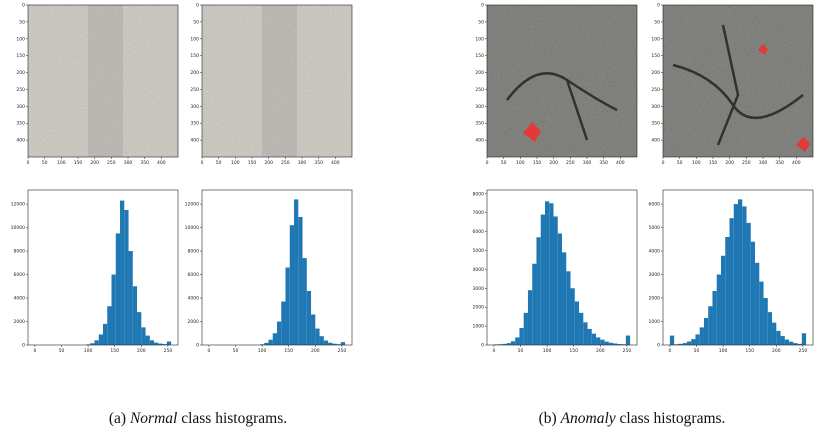  Describe the element at coordinates (117, 418) in the screenshot. I see `caption-label: (a)` at that location.